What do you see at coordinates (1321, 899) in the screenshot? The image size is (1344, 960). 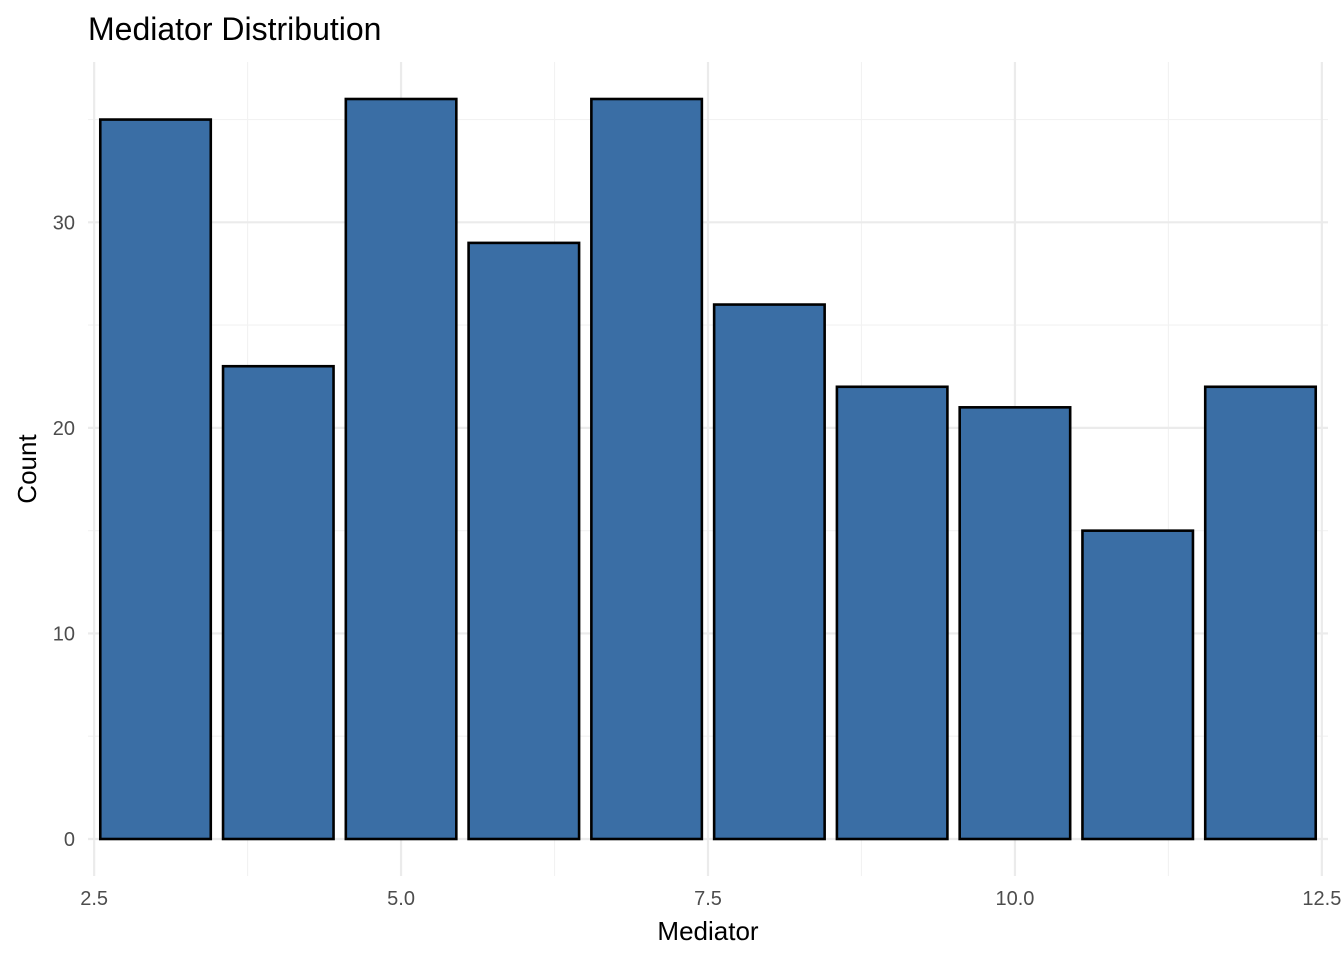 I see `x-tick-label: 12.5` at bounding box center [1321, 899].